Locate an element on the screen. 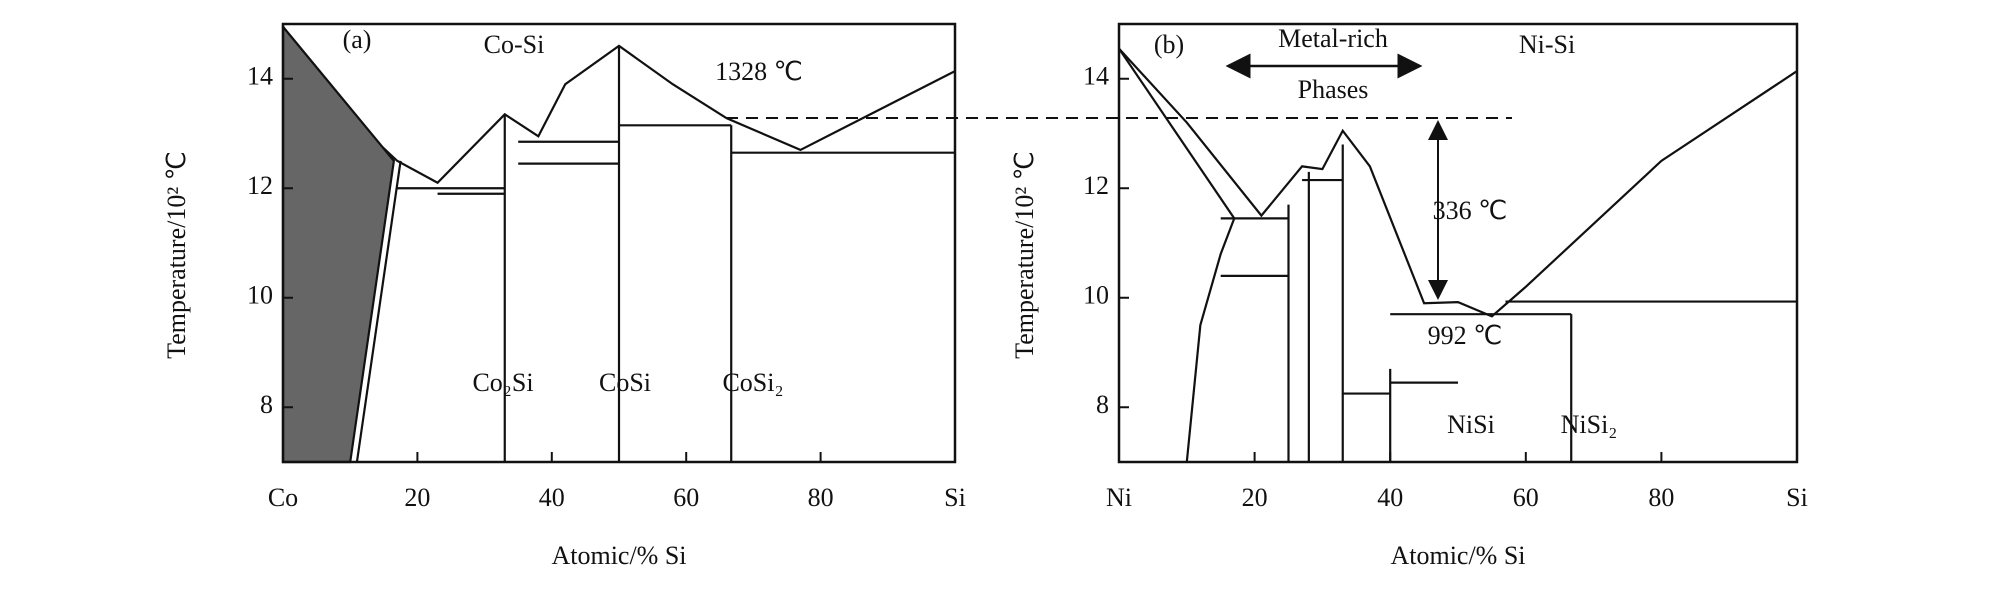 The height and width of the screenshot is (594, 2000). annotation: 1328 ℃ is located at coordinates (759, 71).